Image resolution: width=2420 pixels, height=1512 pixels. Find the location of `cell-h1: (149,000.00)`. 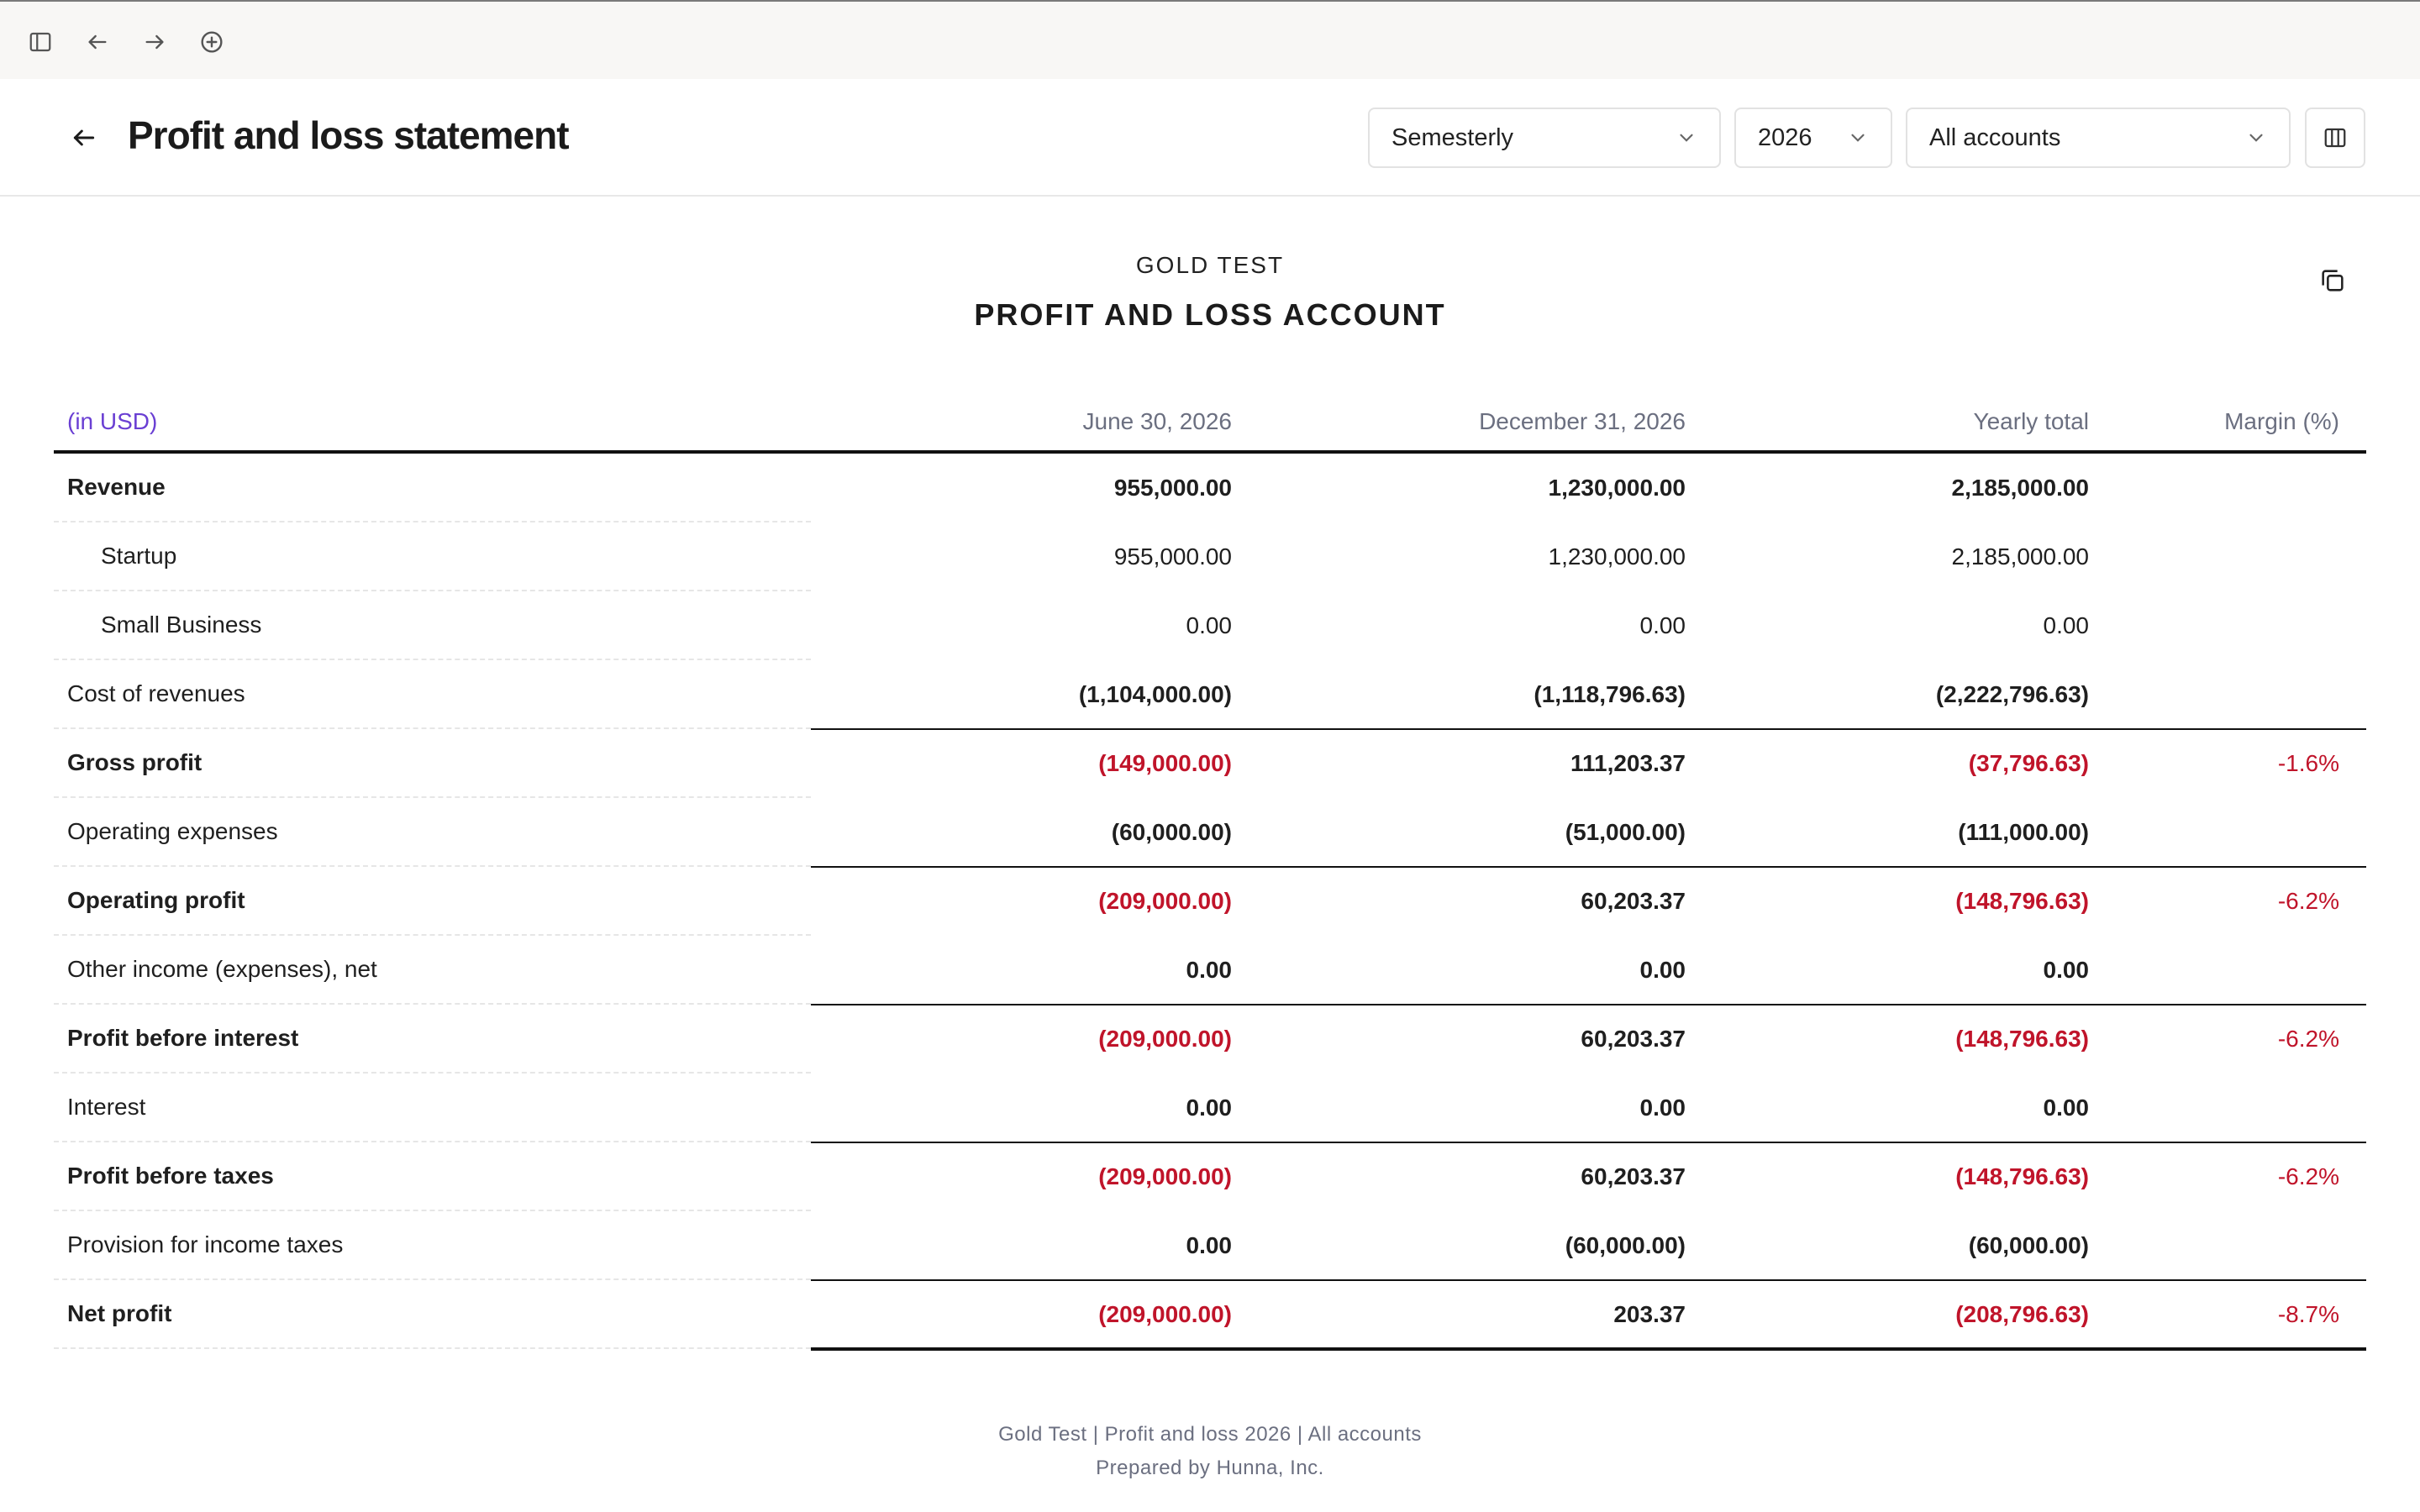

cell-h1: (149,000.00) is located at coordinates (1165, 763).